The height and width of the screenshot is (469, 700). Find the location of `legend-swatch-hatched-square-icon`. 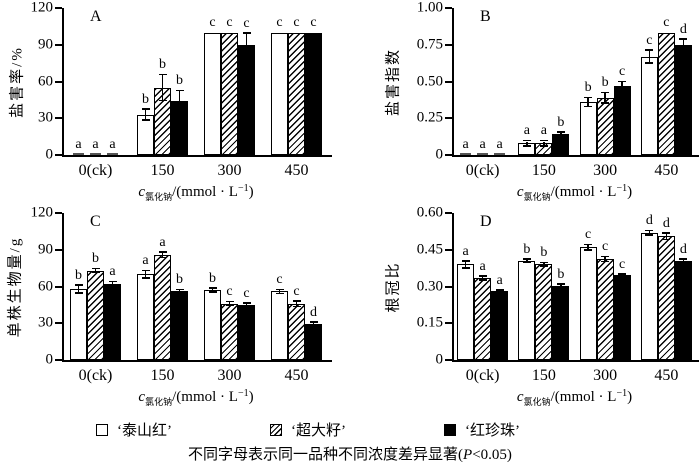

legend-swatch-hatched-square-icon is located at coordinates (276, 429).